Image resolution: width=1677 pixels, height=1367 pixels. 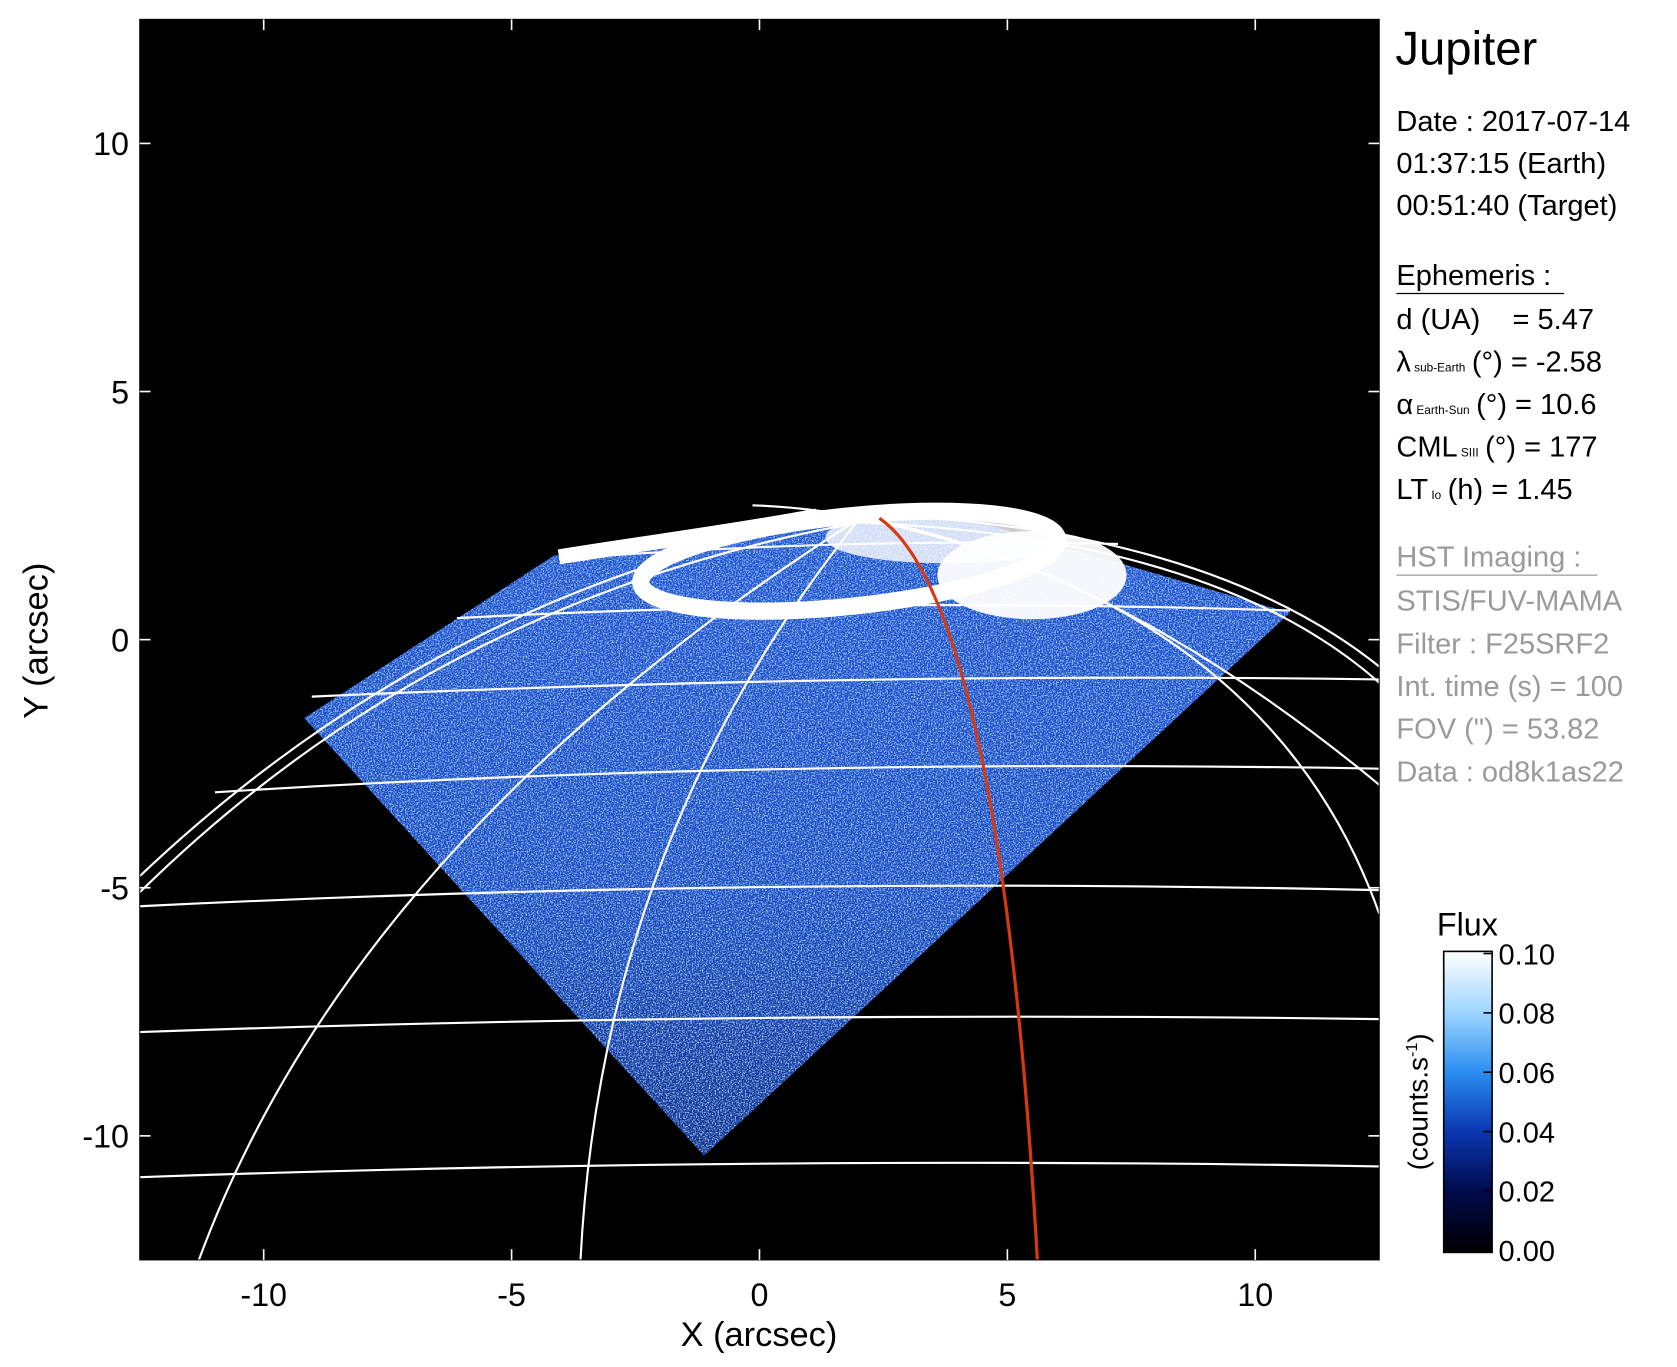 I want to click on y-tick-label: 5, so click(x=120, y=392).